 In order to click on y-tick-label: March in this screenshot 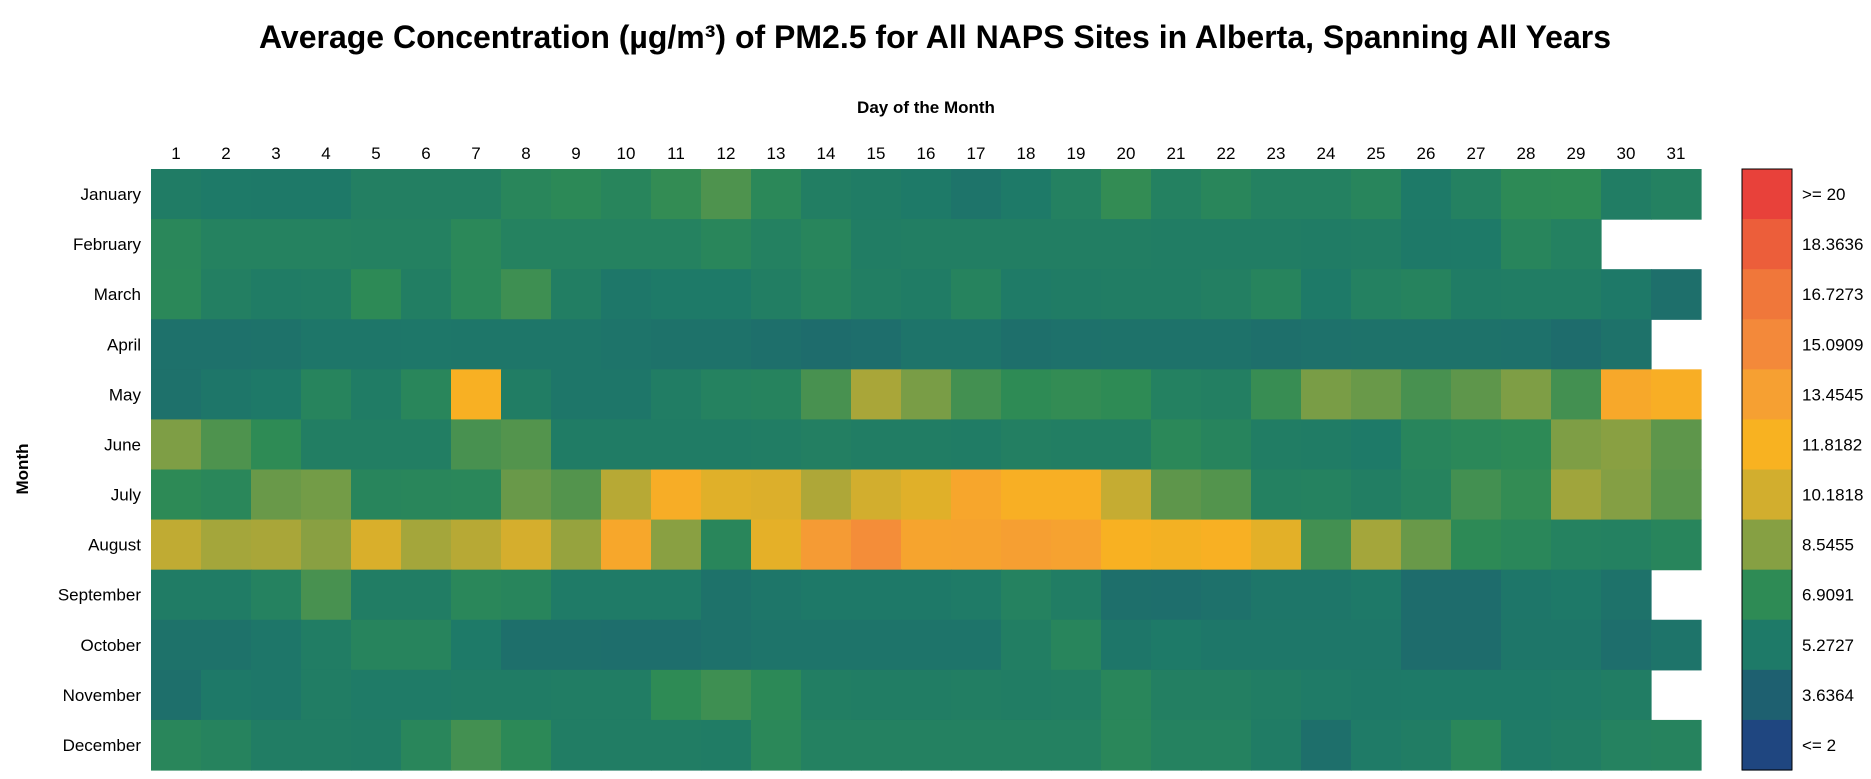, I will do `click(117, 294)`.